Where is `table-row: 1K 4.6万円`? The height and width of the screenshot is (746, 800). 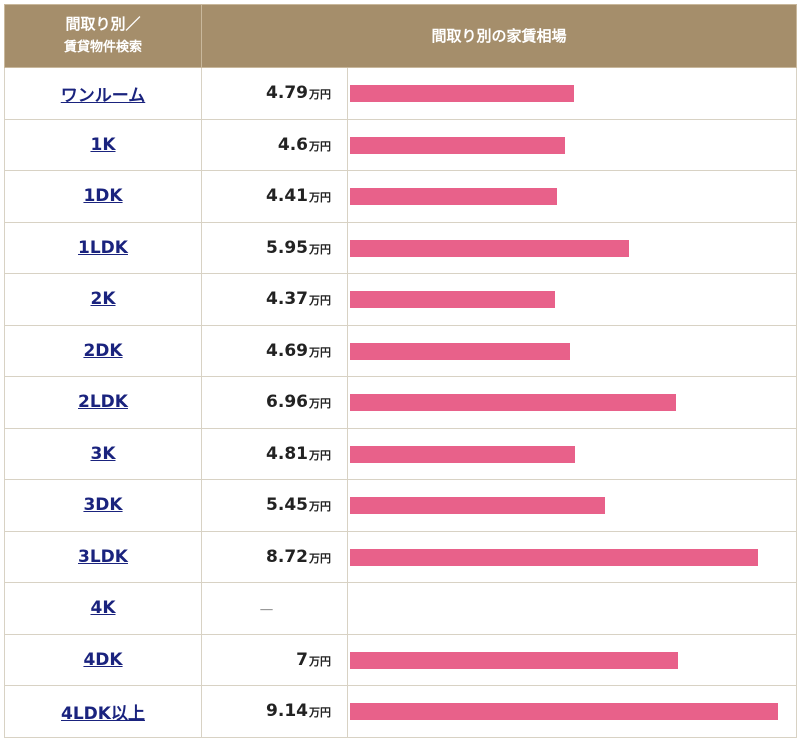 table-row: 1K 4.6万円 is located at coordinates (401, 144).